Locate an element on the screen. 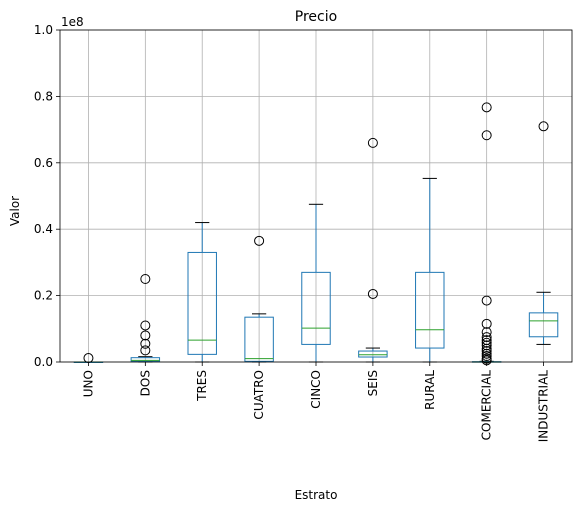 The height and width of the screenshot is (513, 583). x-tick-label: COMERCIAL is located at coordinates (487, 405).